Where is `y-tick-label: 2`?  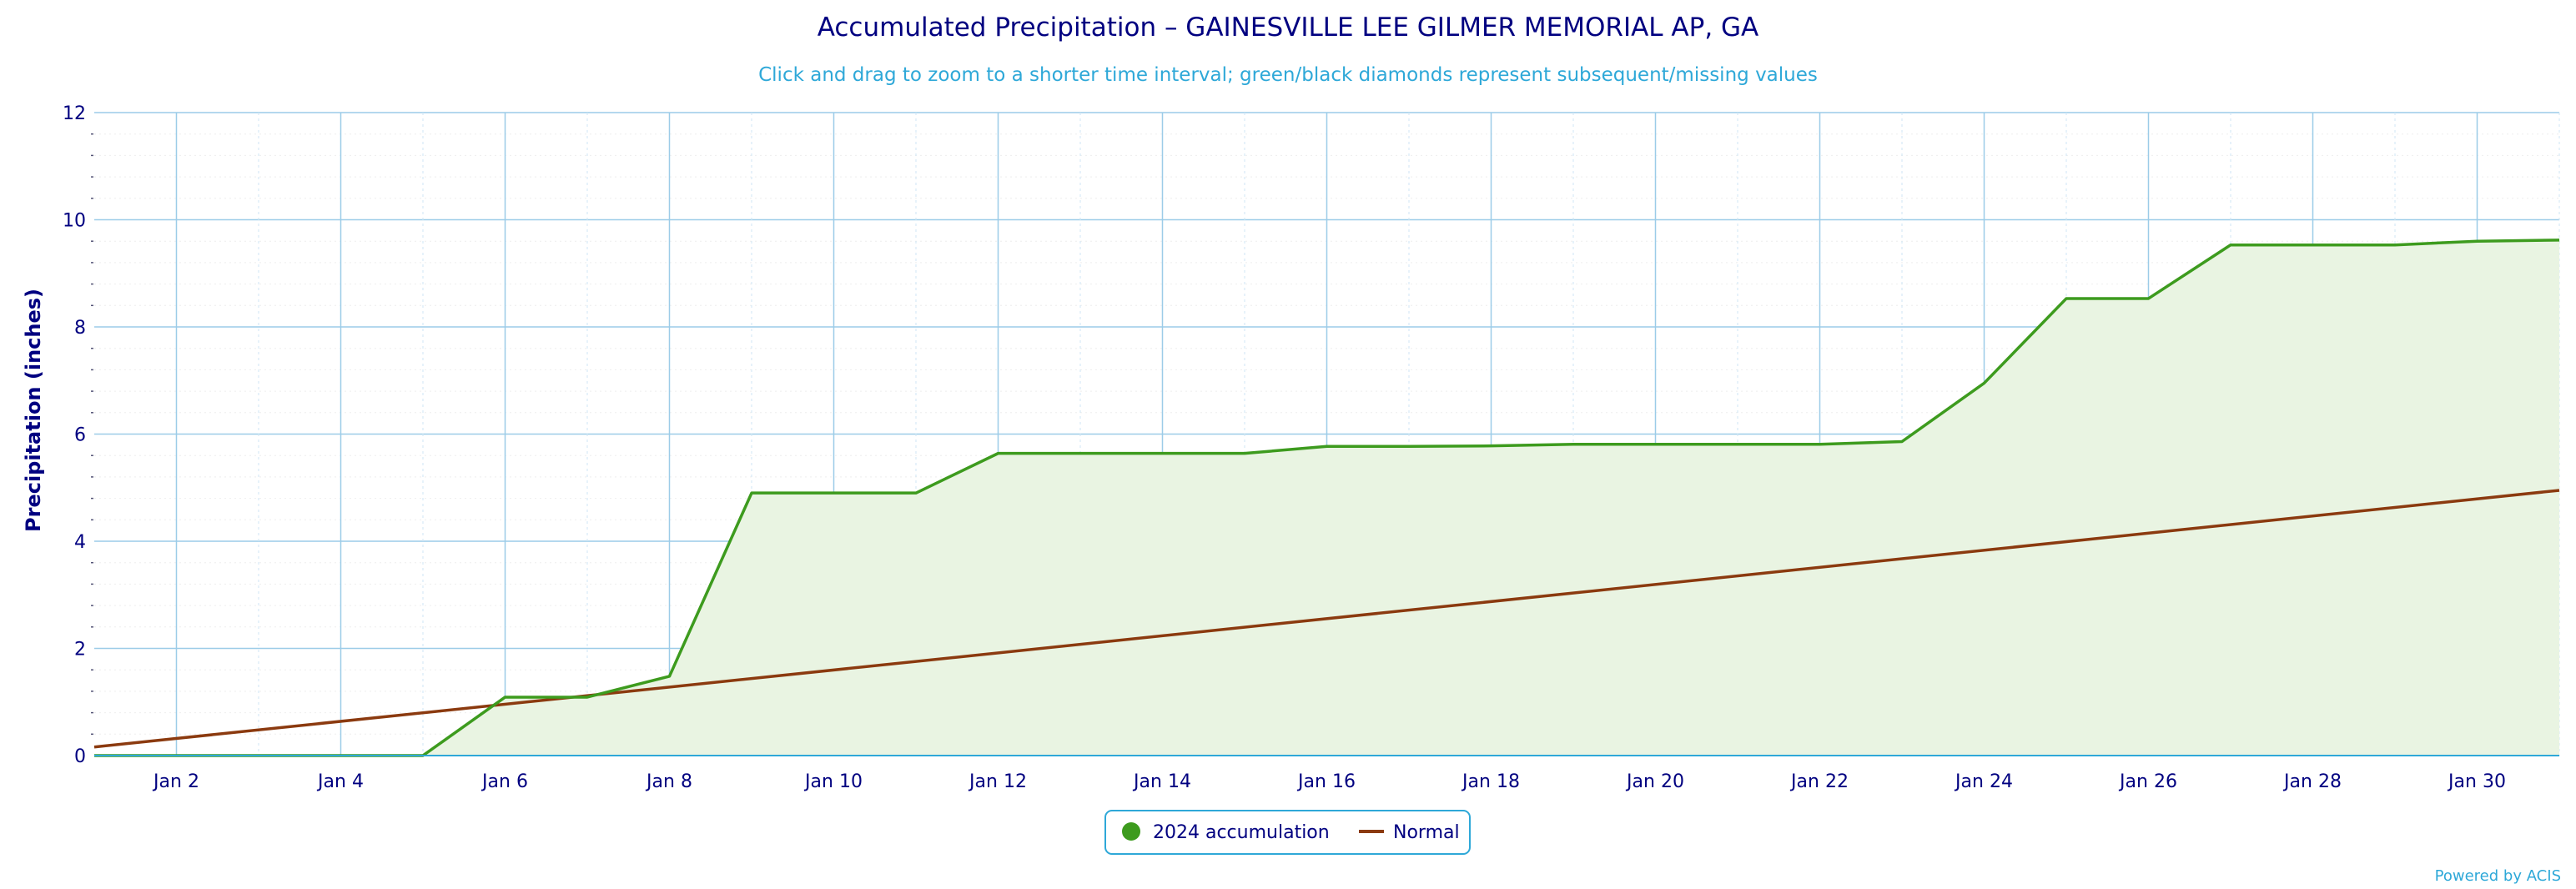 y-tick-label: 2 is located at coordinates (80, 650).